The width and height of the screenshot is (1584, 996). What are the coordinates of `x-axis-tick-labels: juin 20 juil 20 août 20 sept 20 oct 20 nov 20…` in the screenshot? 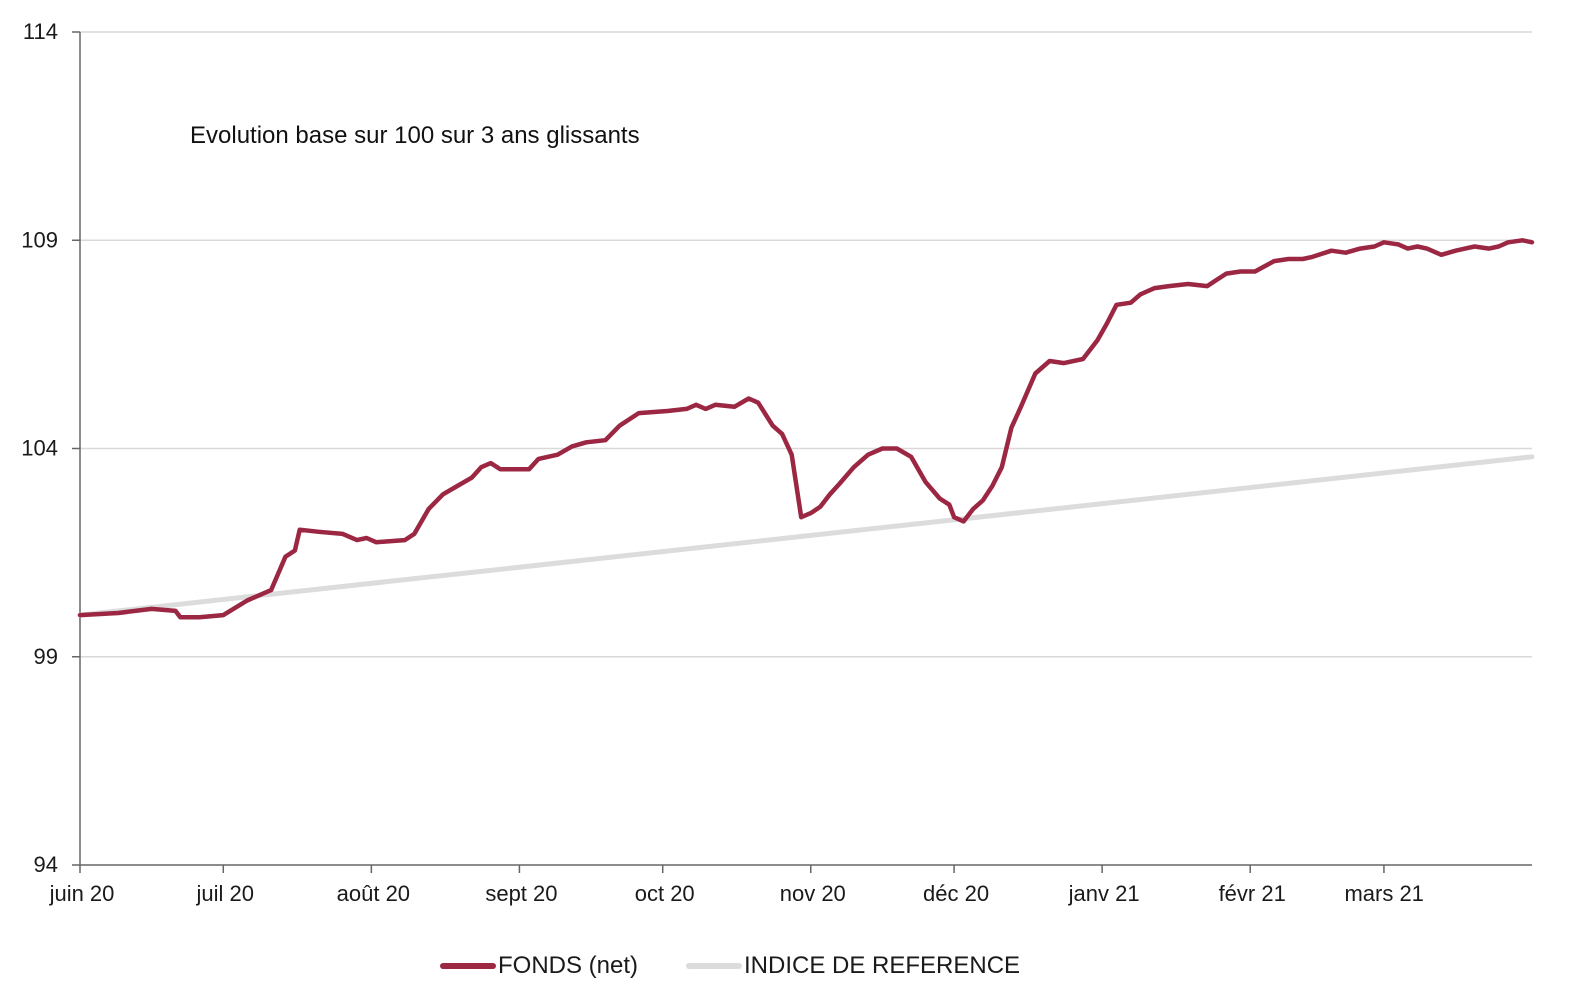 It's located at (736, 893).